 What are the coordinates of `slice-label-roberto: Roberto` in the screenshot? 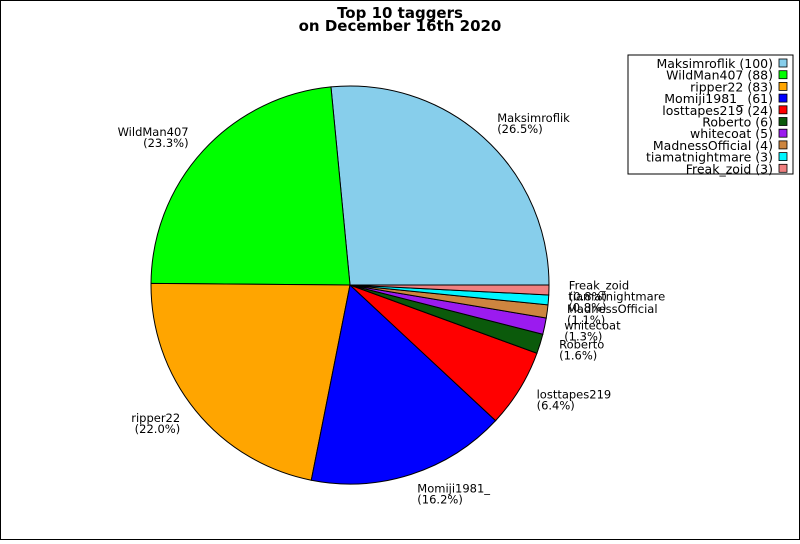 It's located at (581, 345).